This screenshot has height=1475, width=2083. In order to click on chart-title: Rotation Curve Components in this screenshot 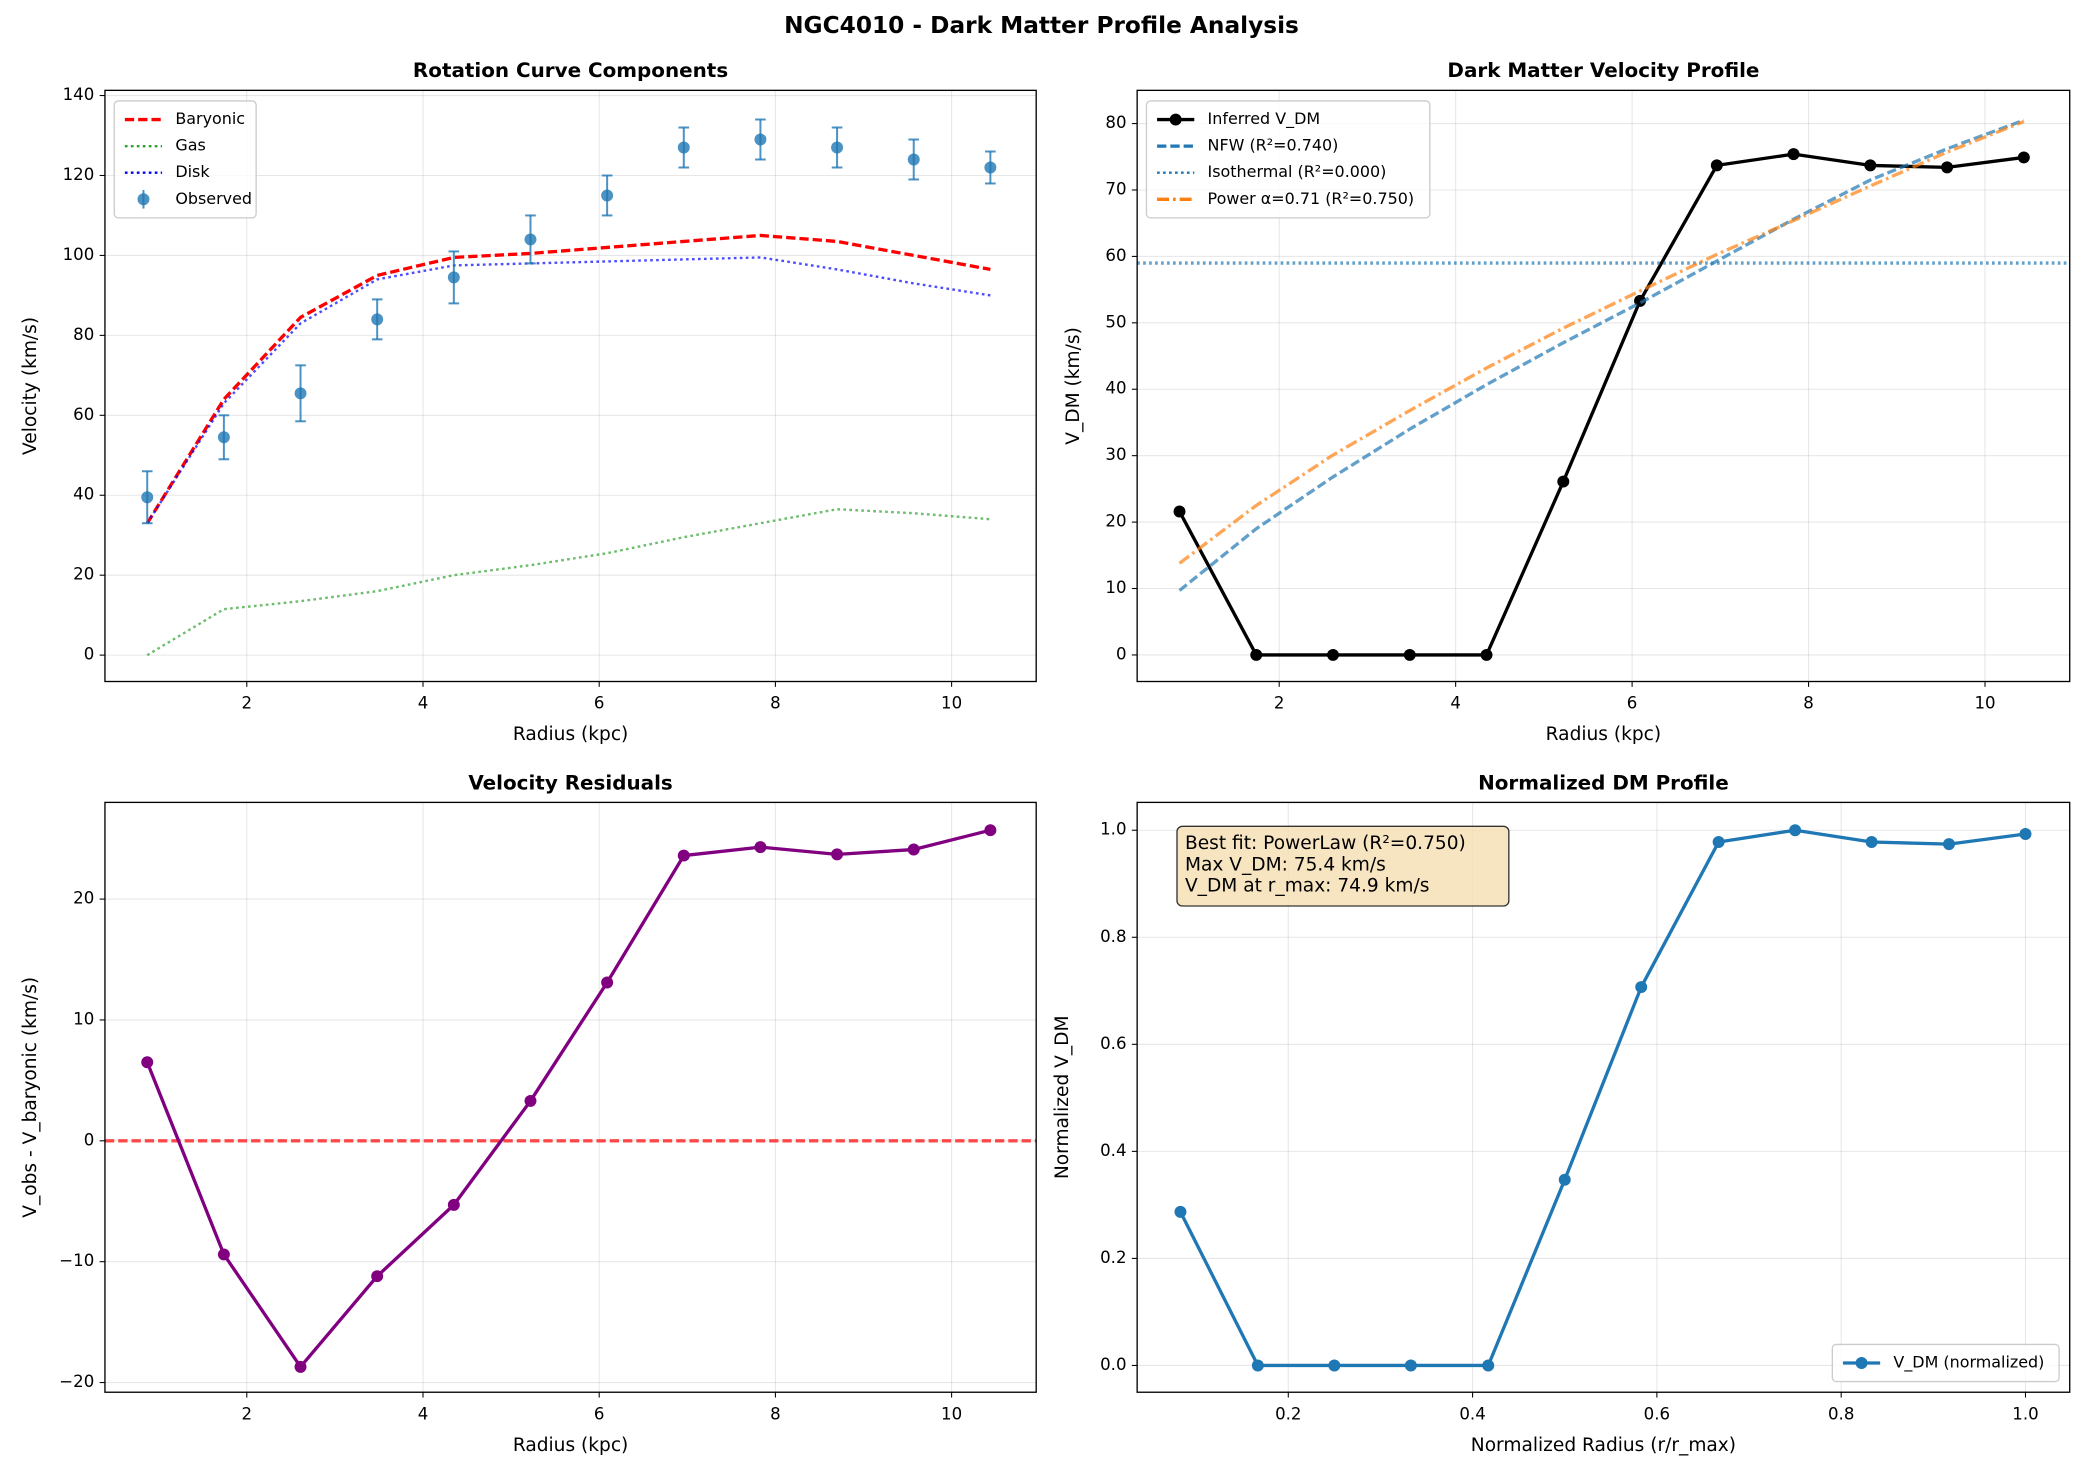, I will do `click(570, 70)`.